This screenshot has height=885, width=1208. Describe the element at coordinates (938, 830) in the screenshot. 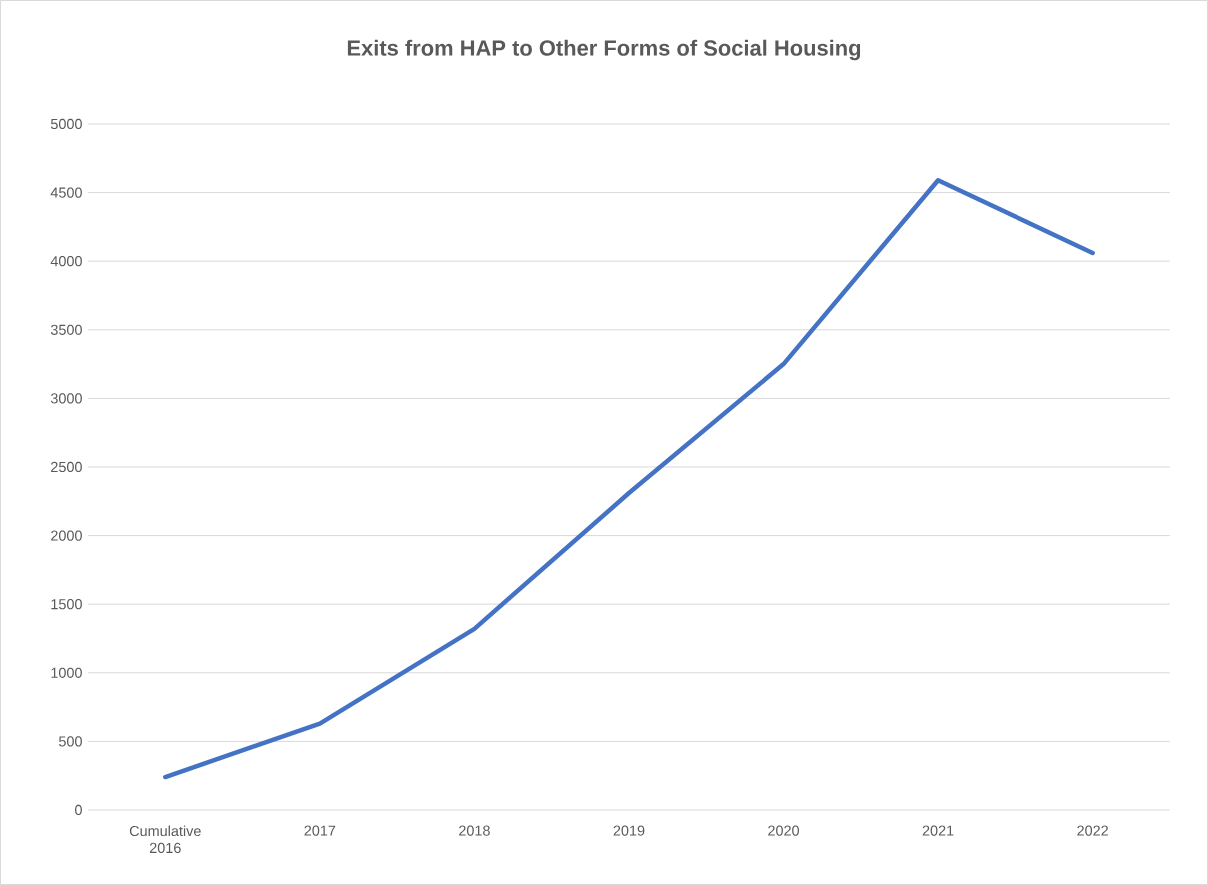

I see `x-tick-label: 2021` at that location.